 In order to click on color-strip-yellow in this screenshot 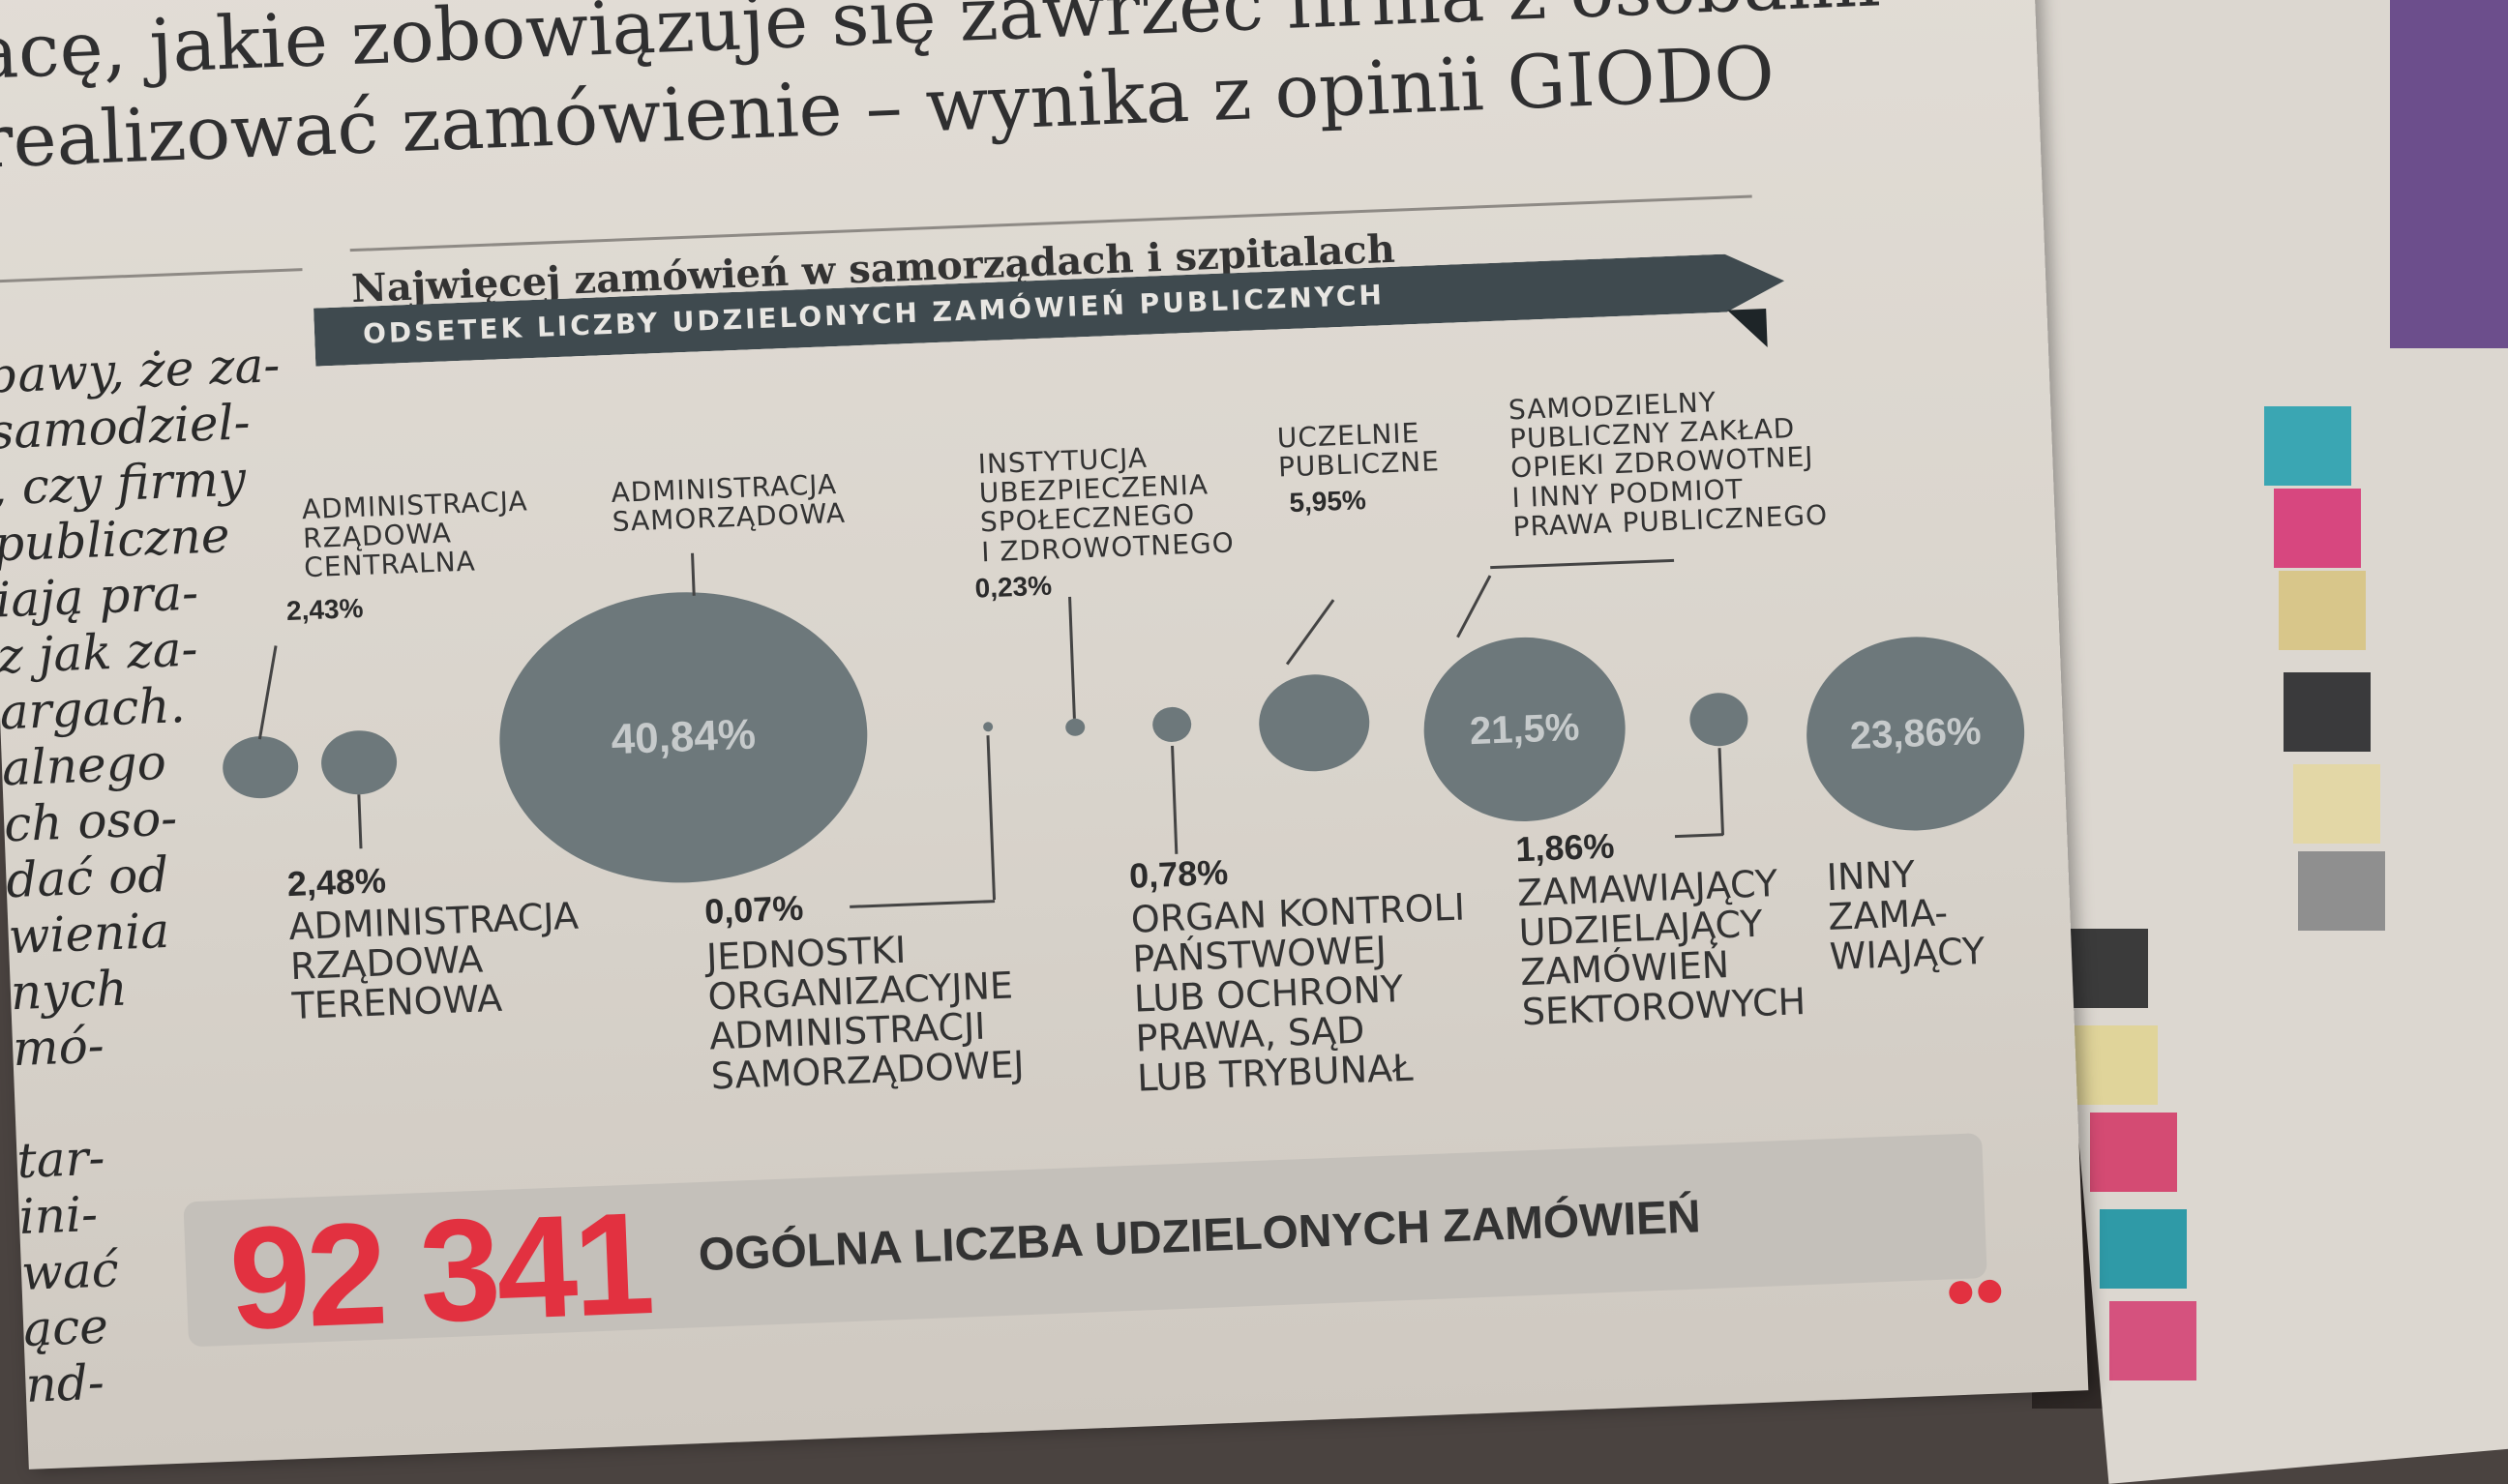, I will do `click(2322, 610)`.